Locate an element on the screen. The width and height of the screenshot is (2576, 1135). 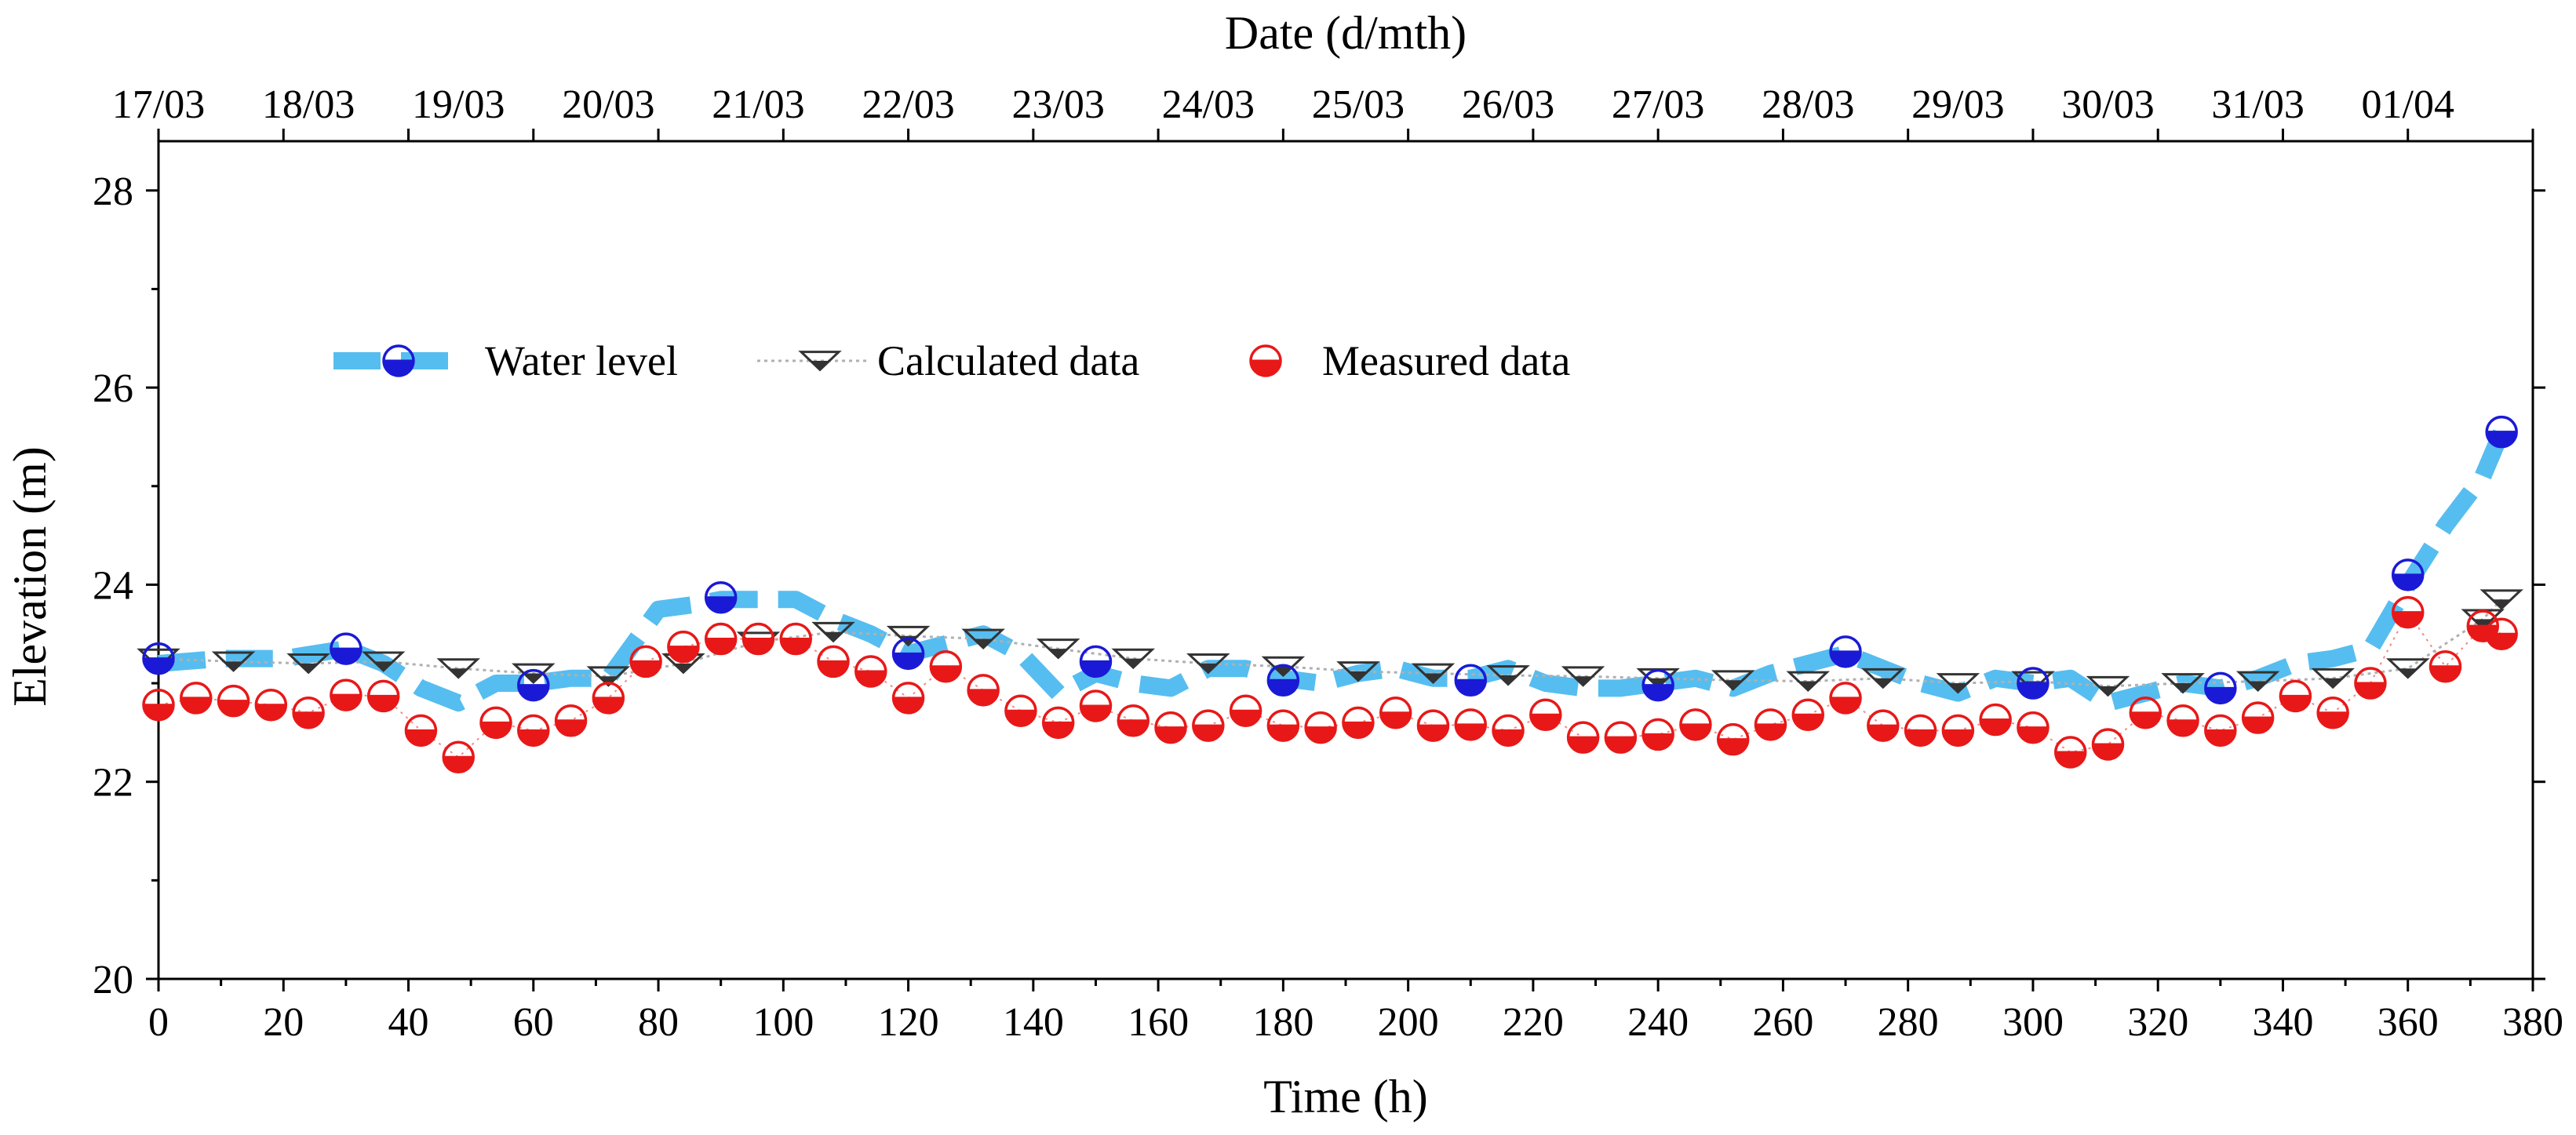
calculated-data-line is located at coordinates (1330, 643).